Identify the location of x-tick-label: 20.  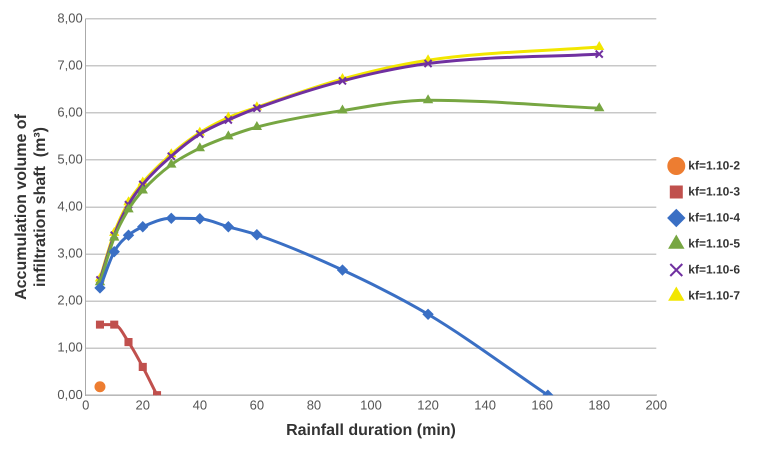
(143, 405).